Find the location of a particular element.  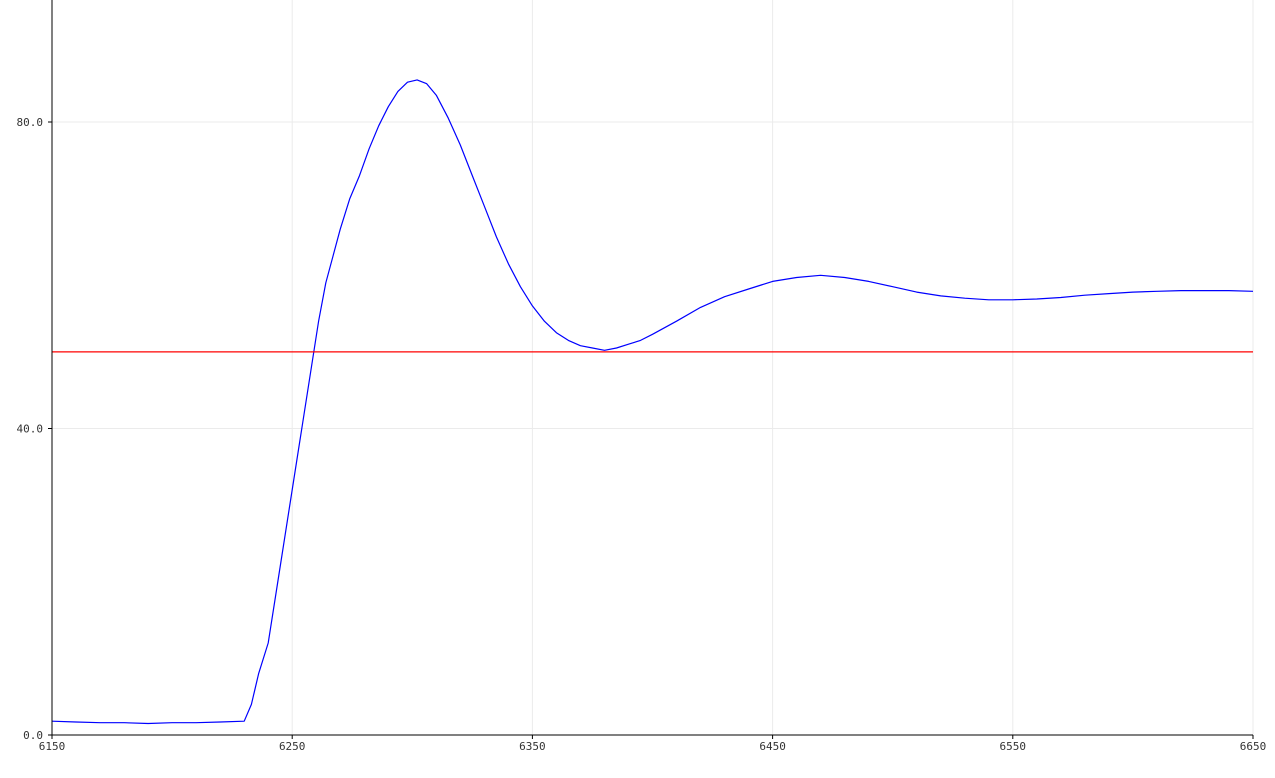

x-tick-label: 6150 is located at coordinates (52, 746).